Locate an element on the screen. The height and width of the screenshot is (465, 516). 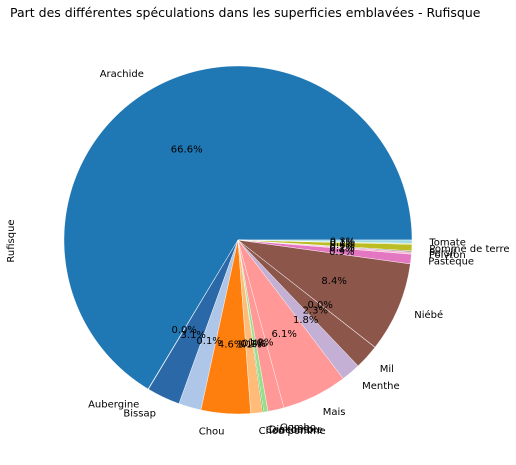
slice-percent-label: 1.8% is located at coordinates (305, 320).